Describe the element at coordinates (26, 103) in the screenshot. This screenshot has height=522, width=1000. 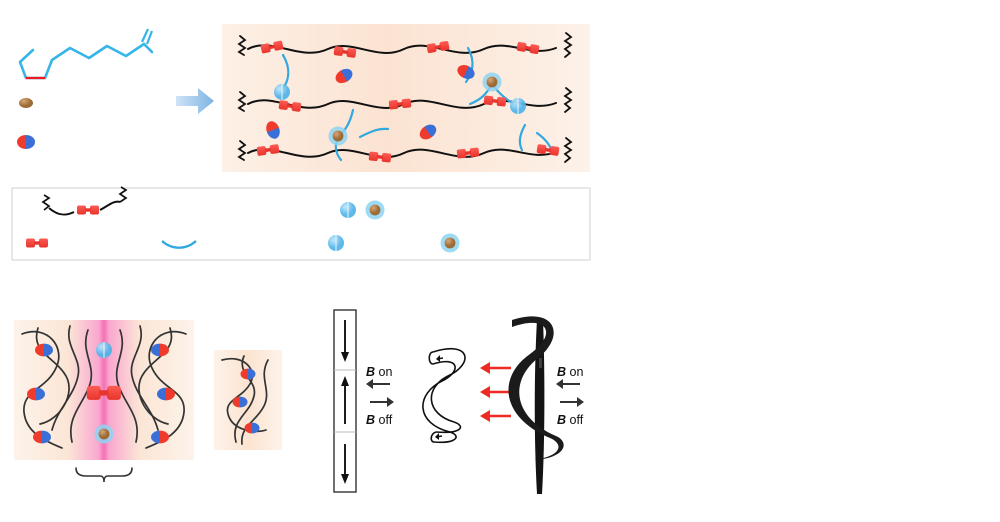
I see `key-item-ferric-ion` at that location.